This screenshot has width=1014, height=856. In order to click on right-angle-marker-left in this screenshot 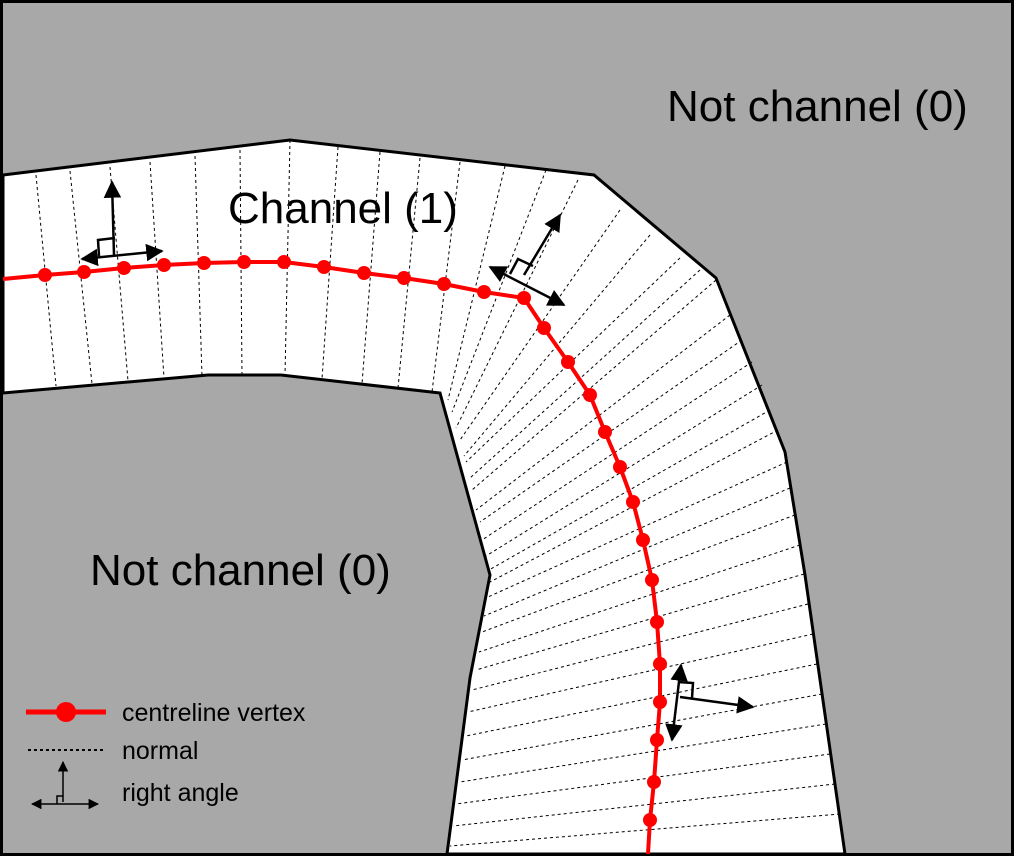, I will do `click(122, 223)`.